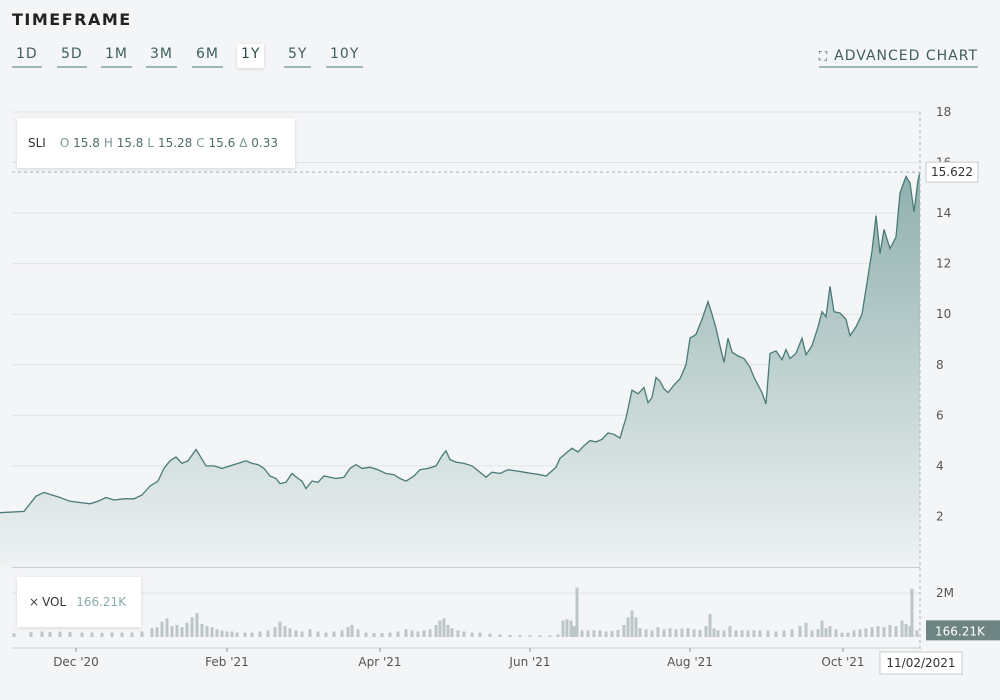 The height and width of the screenshot is (700, 1000). I want to click on price-tick-10: 10, so click(943, 314).